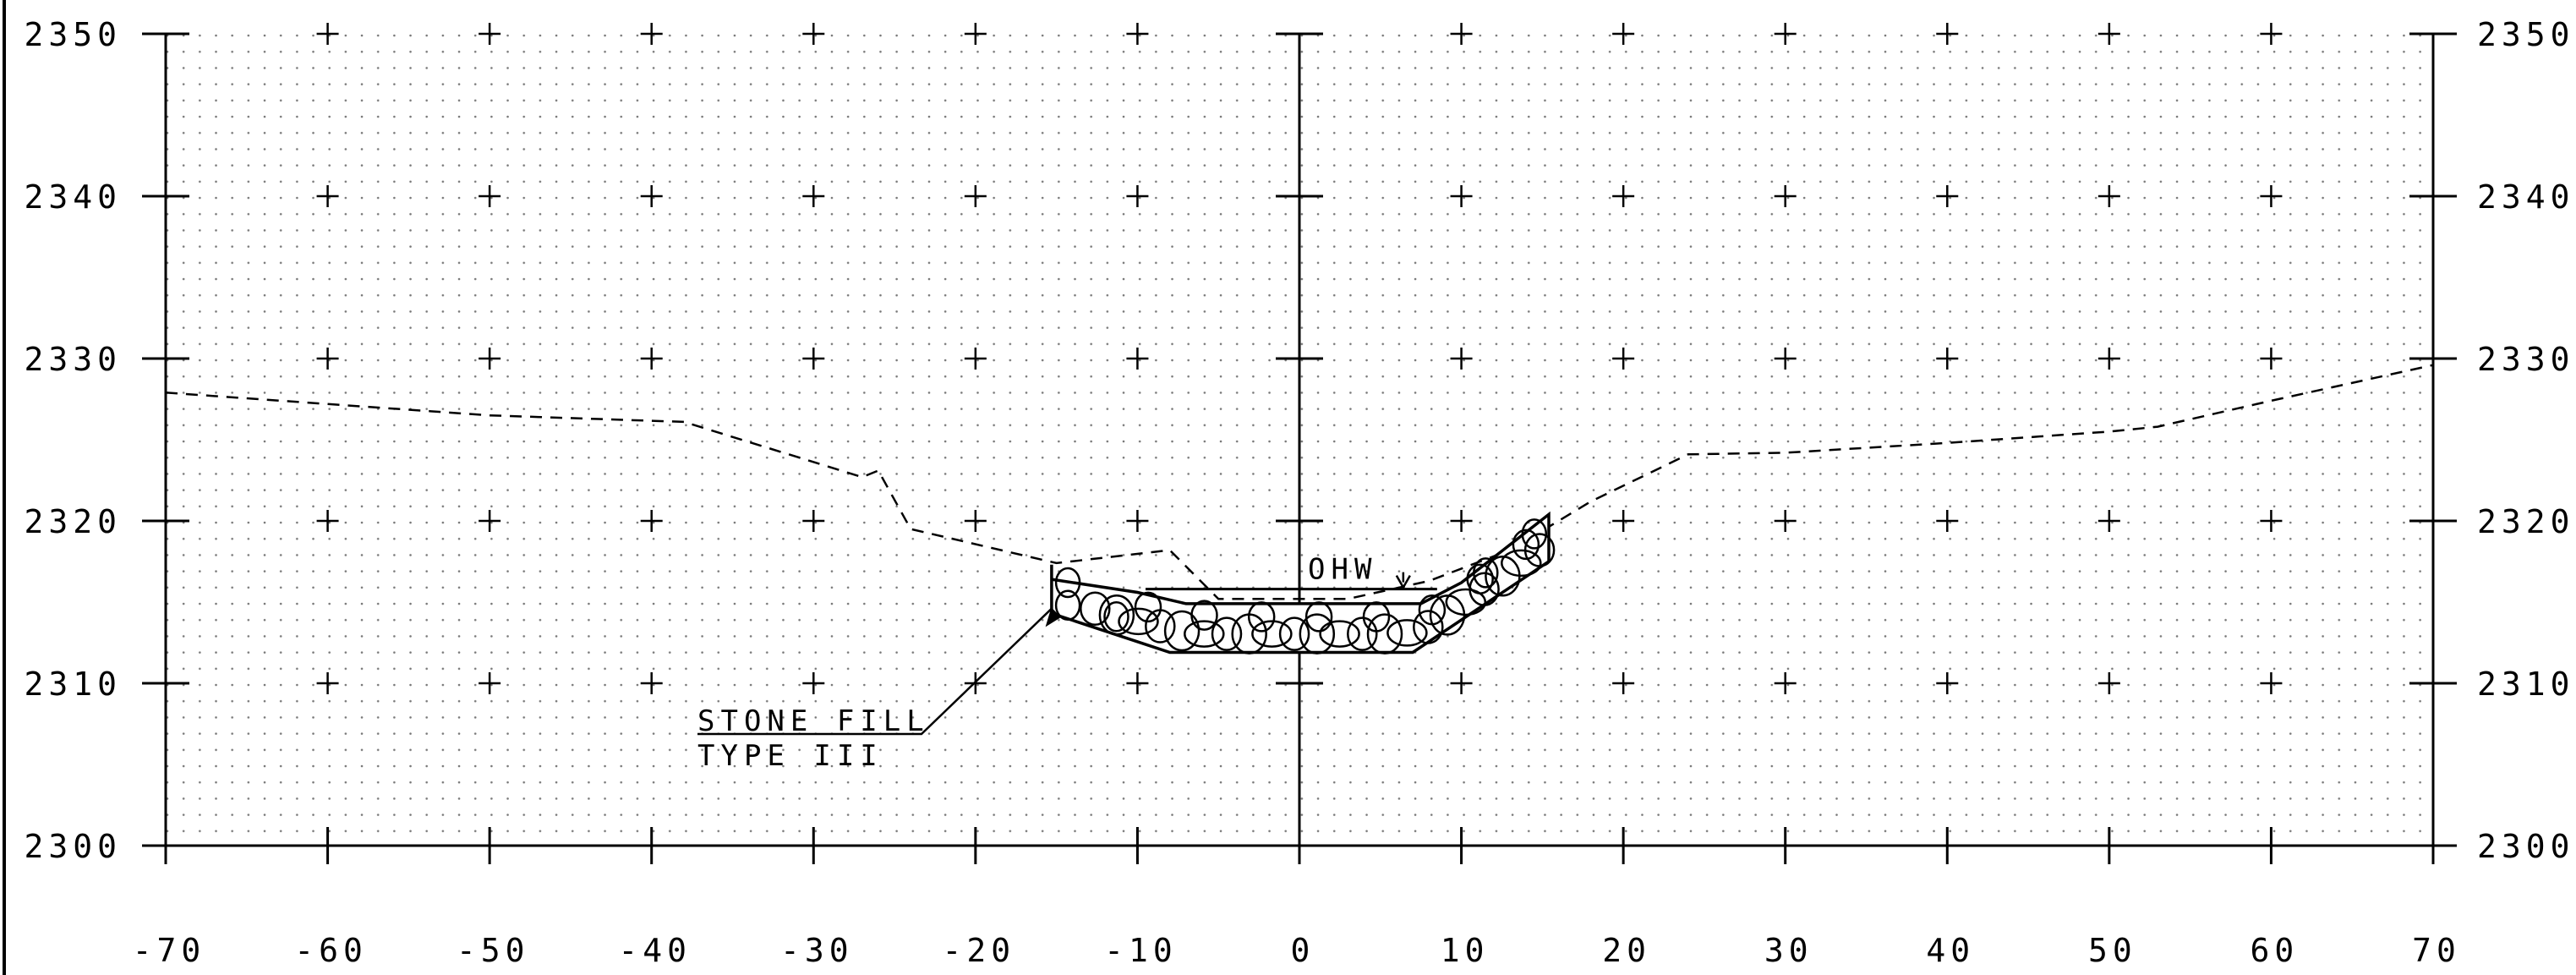  What do you see at coordinates (1465, 950) in the screenshot?
I see `x-tick-label: 10` at bounding box center [1465, 950].